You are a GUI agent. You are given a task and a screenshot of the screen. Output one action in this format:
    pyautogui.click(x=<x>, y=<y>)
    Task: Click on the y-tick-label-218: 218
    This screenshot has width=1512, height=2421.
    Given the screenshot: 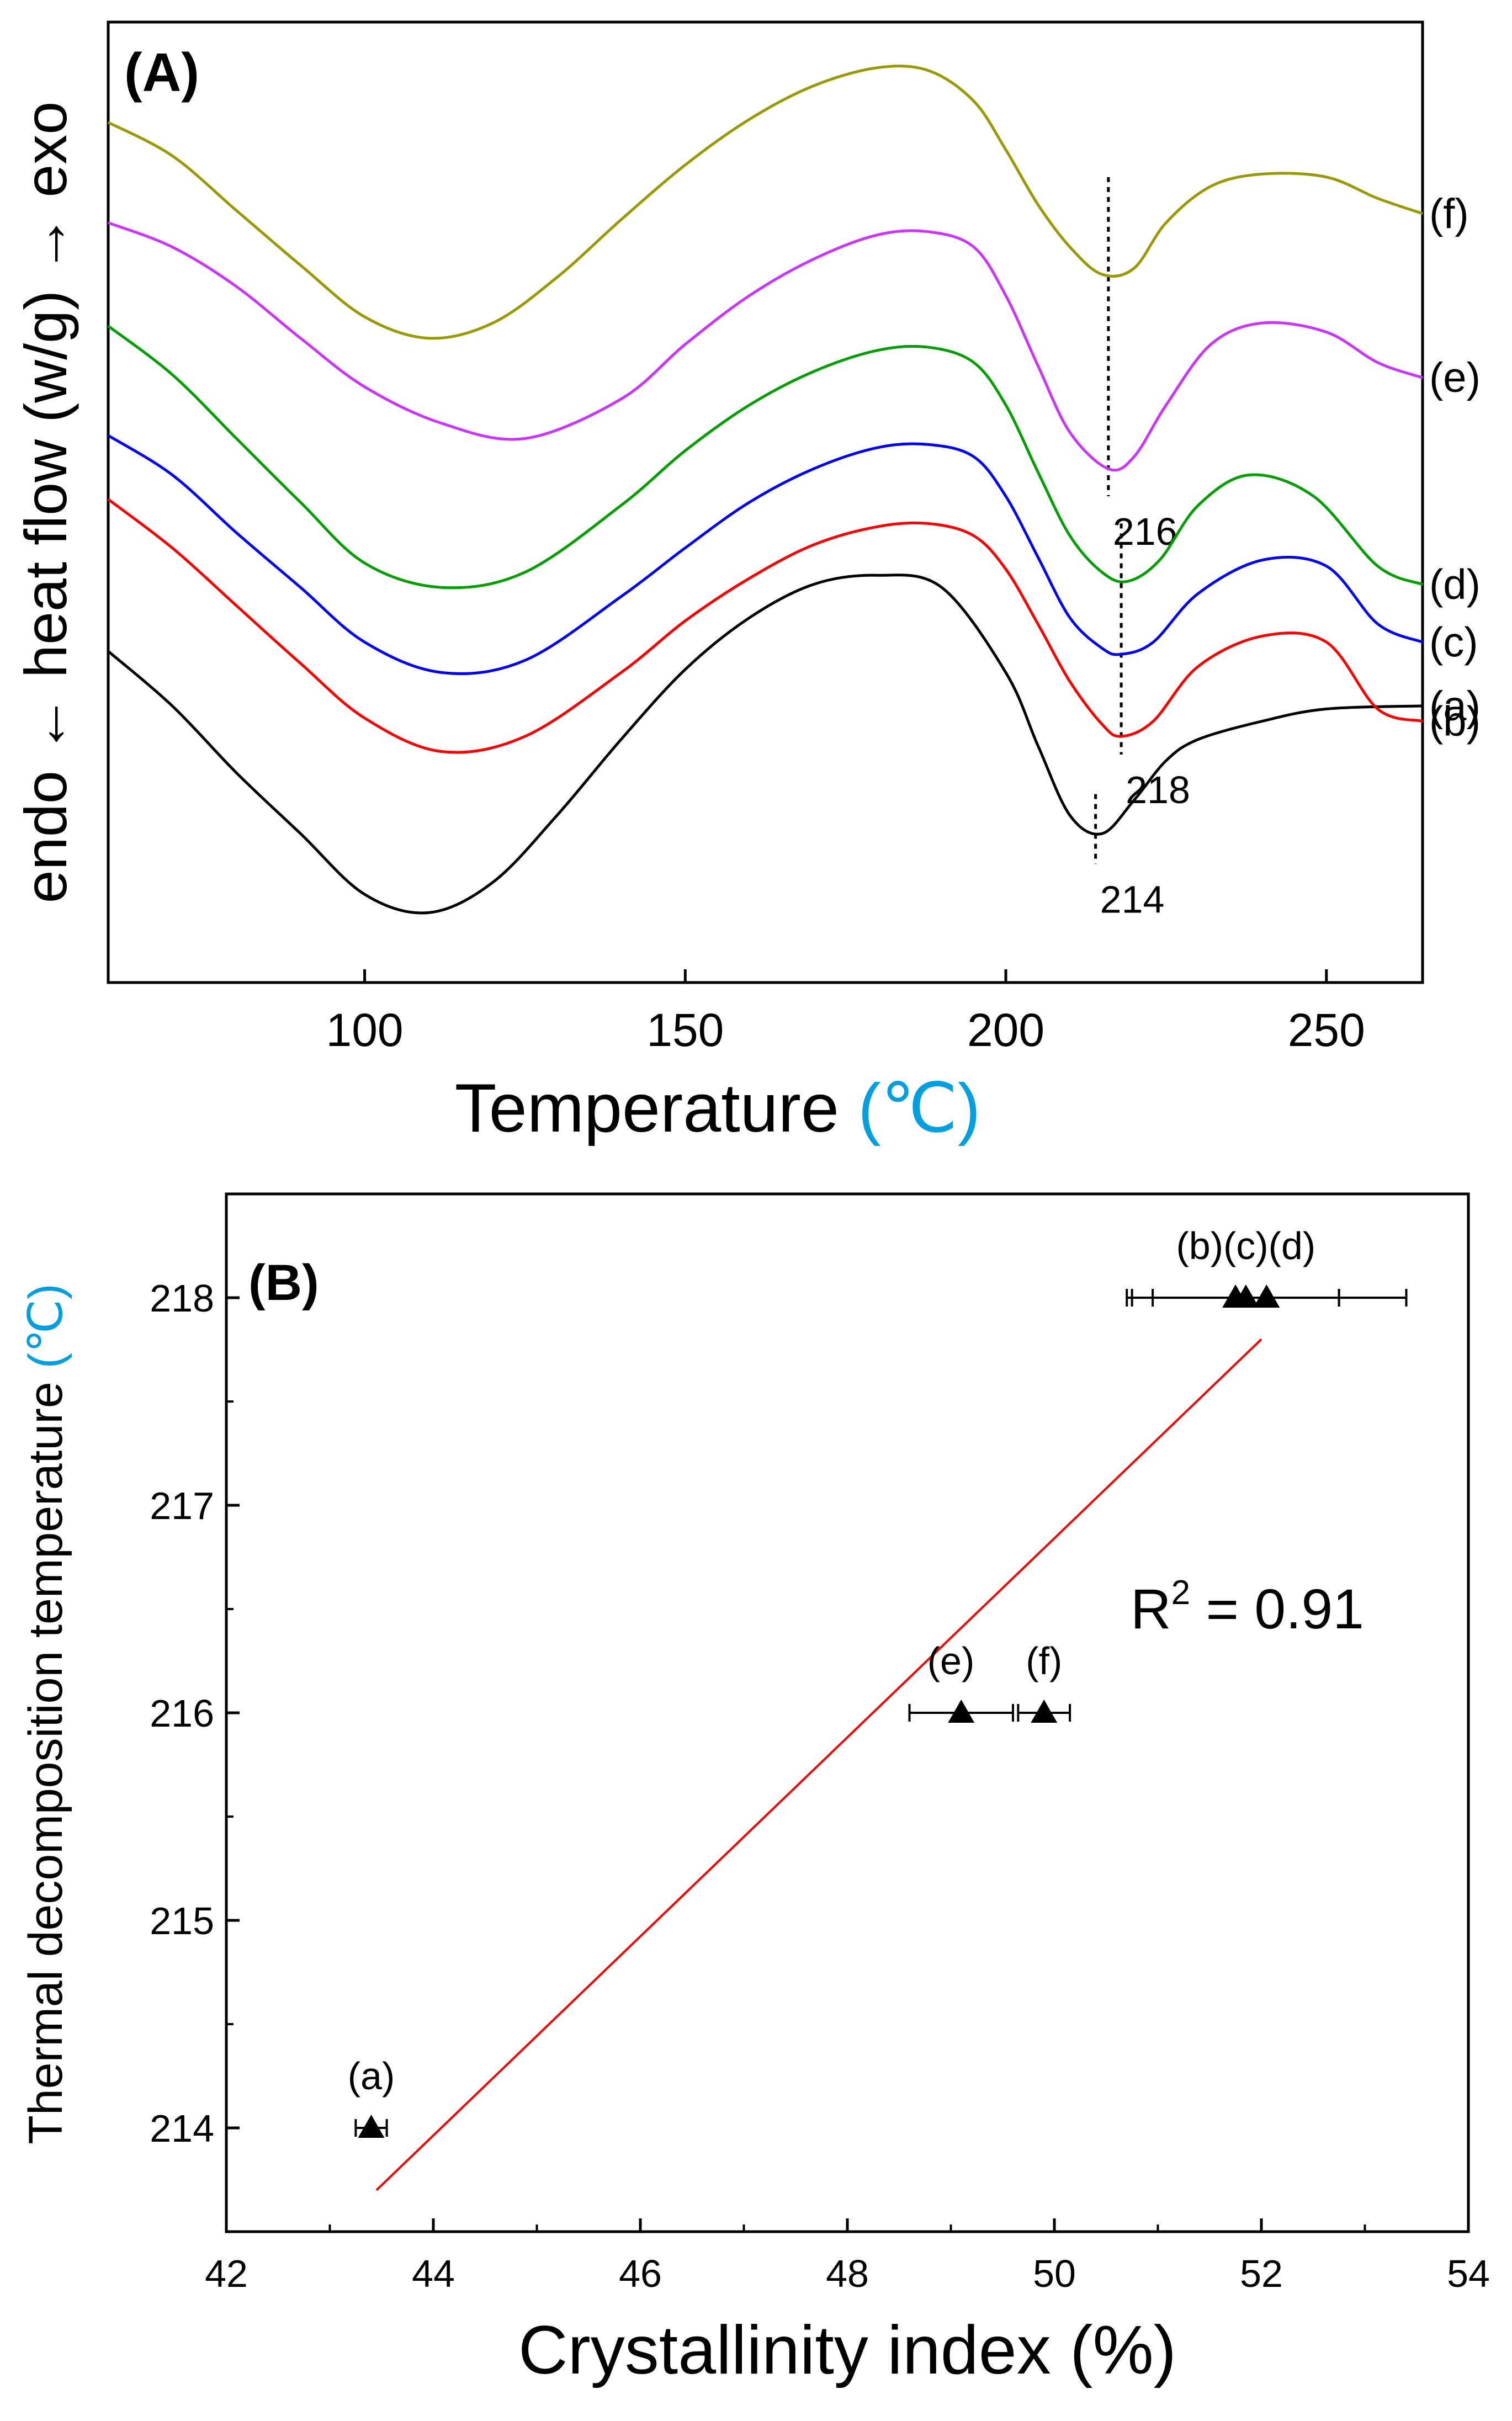 What is the action you would take?
    pyautogui.click(x=182, y=1299)
    